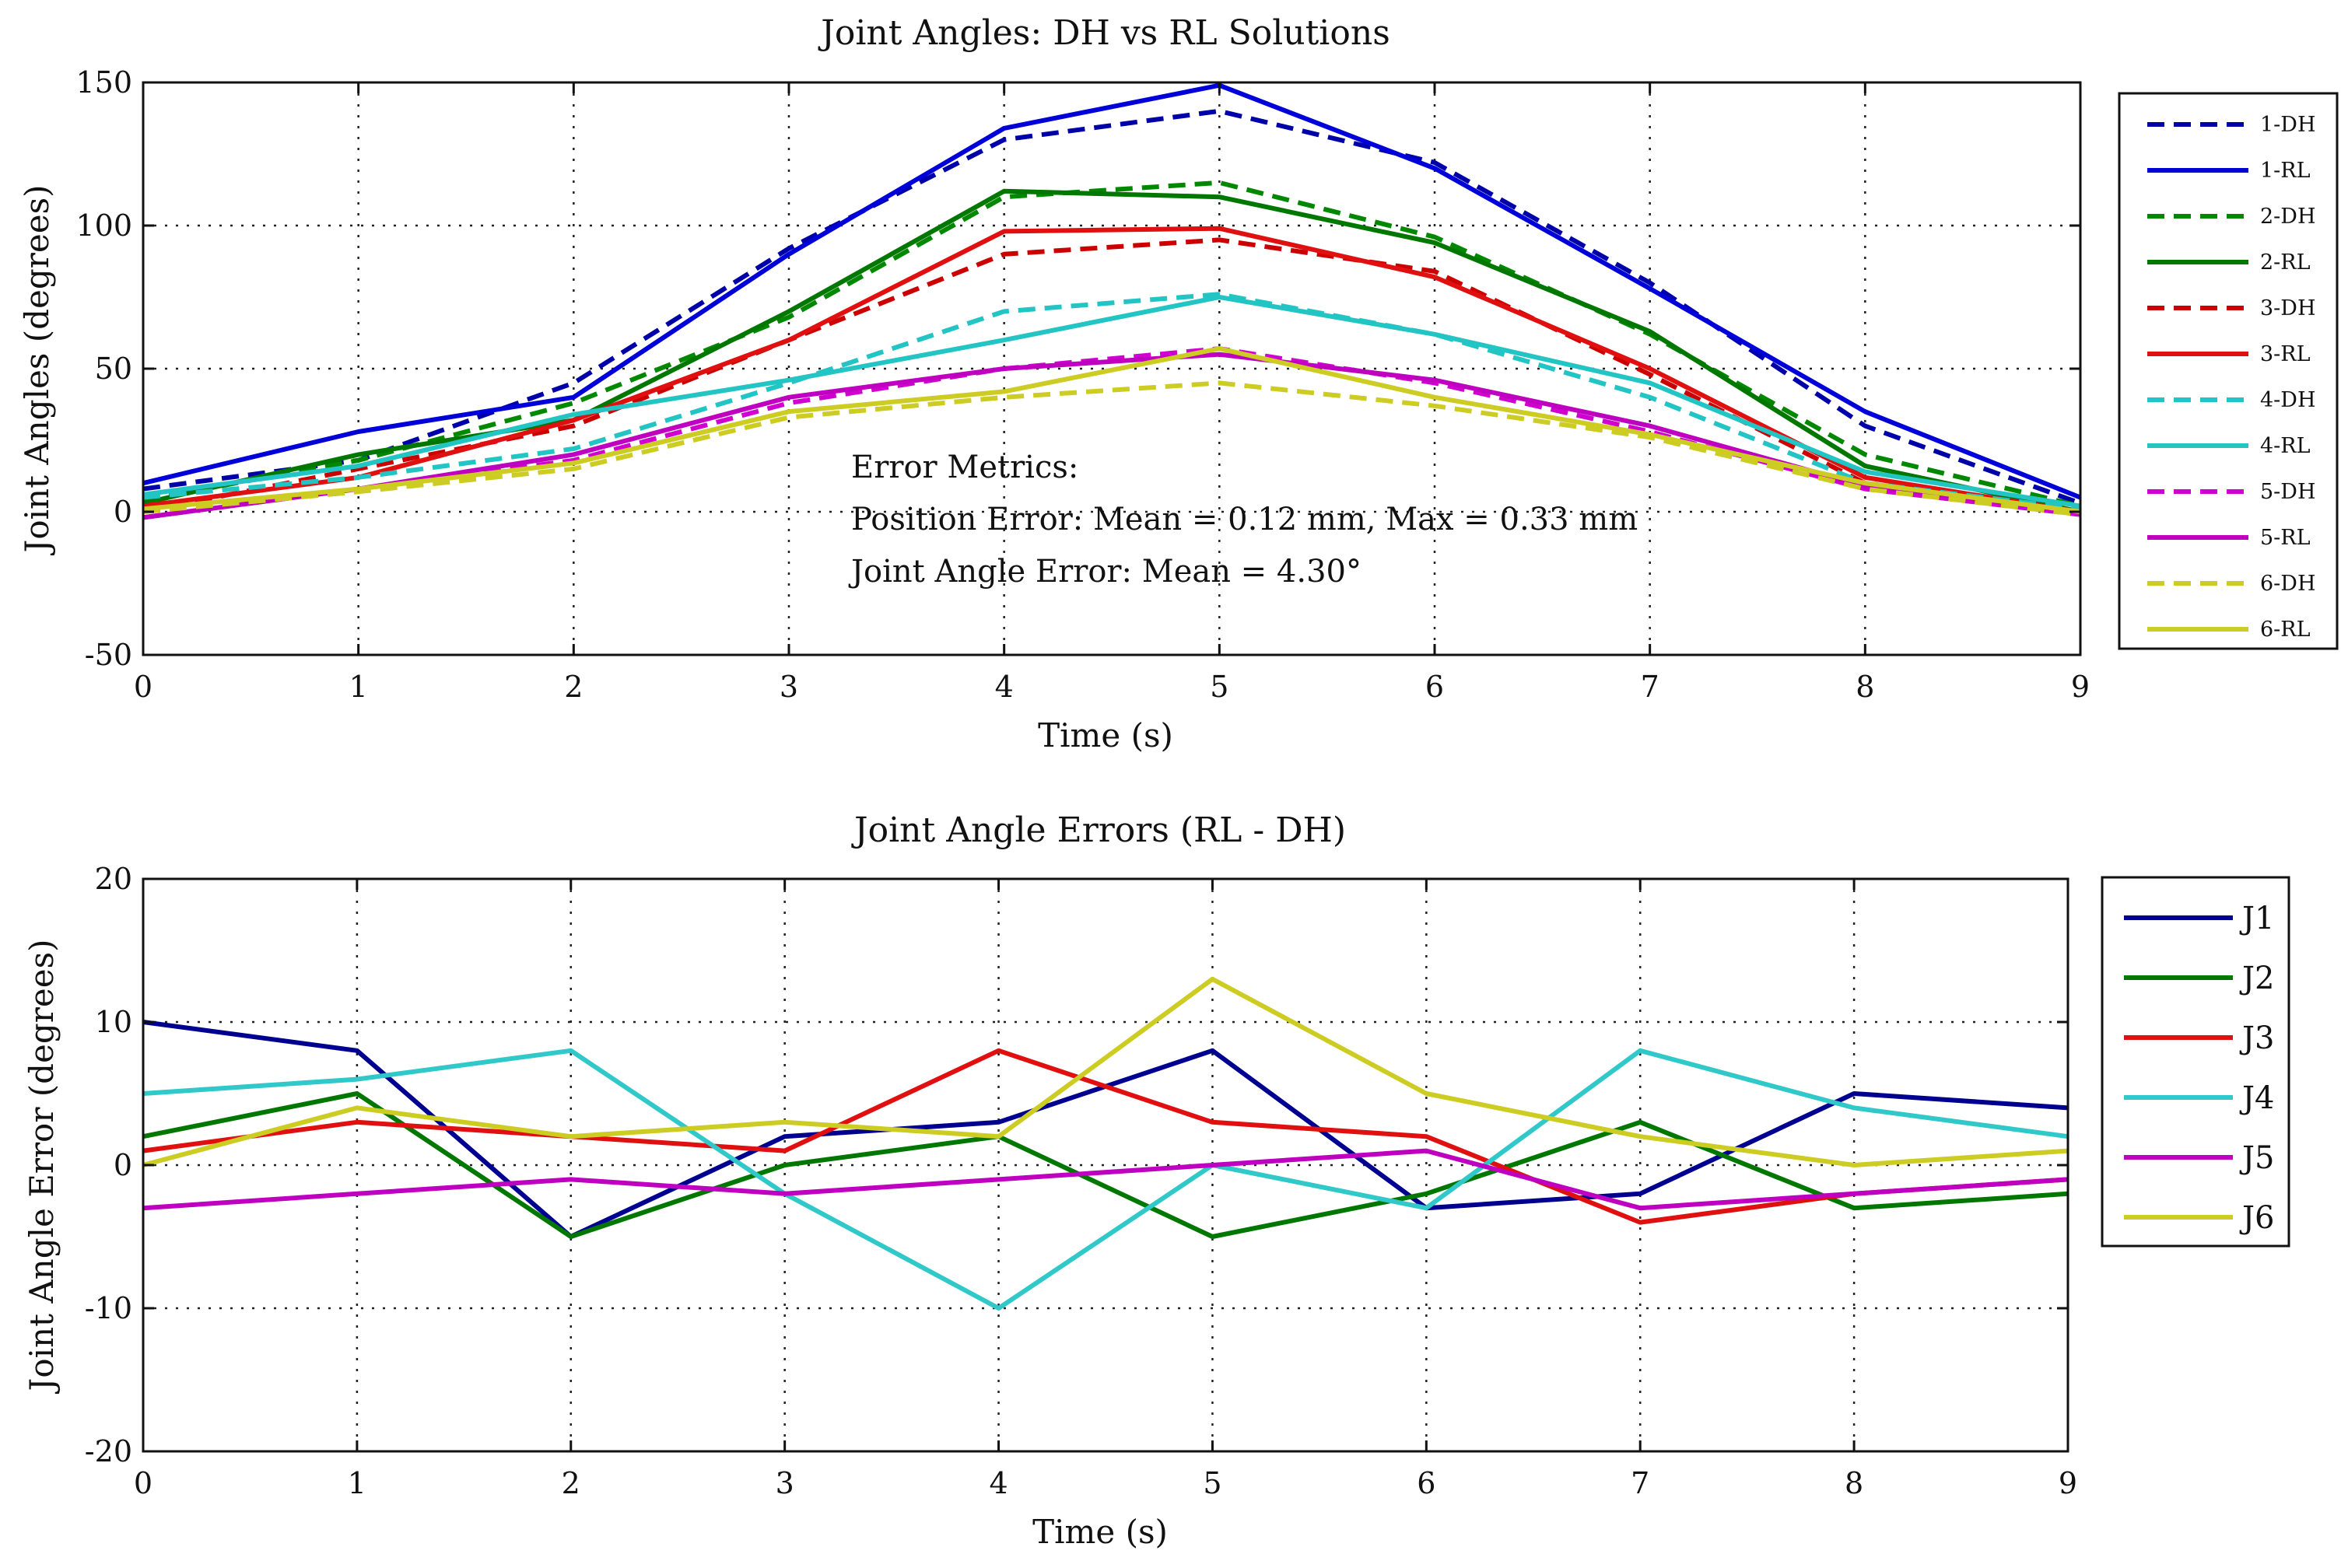 Image resolution: width=2348 pixels, height=1568 pixels. I want to click on legend: J1 J2 J3 J4 J5 J6, so click(2195, 1062).